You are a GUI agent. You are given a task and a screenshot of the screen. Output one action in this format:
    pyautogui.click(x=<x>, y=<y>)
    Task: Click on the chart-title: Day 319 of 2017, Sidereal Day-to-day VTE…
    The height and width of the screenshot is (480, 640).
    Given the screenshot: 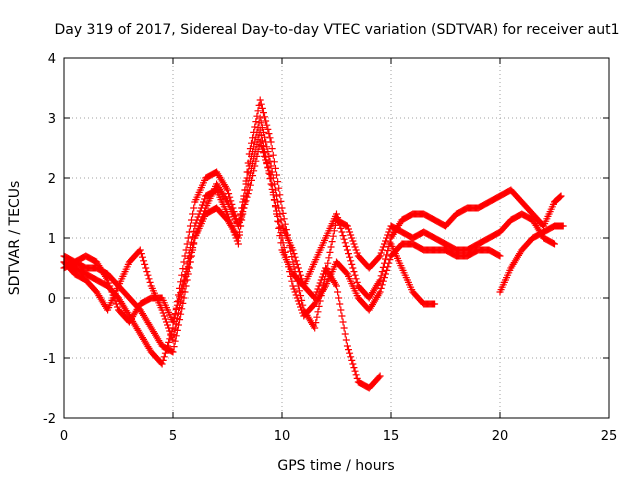 What is the action you would take?
    pyautogui.click(x=336, y=30)
    